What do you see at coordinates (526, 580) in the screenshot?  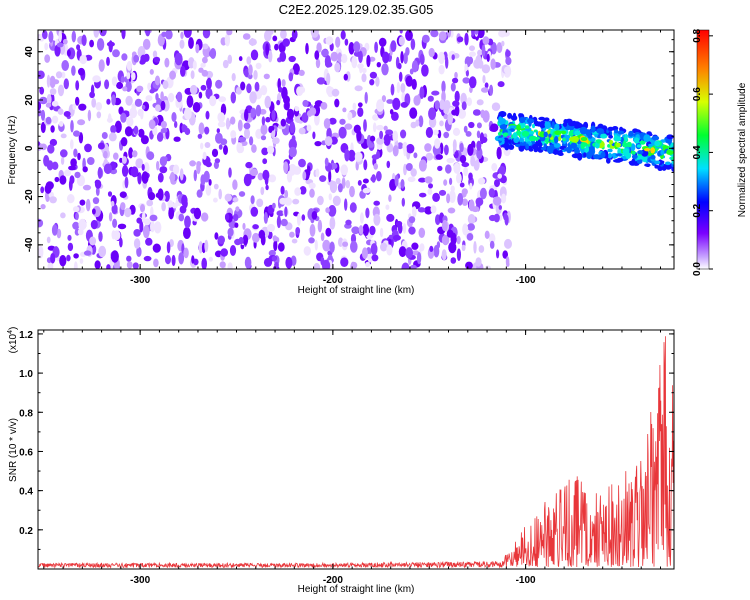 I see `x-tick-label: -100` at bounding box center [526, 580].